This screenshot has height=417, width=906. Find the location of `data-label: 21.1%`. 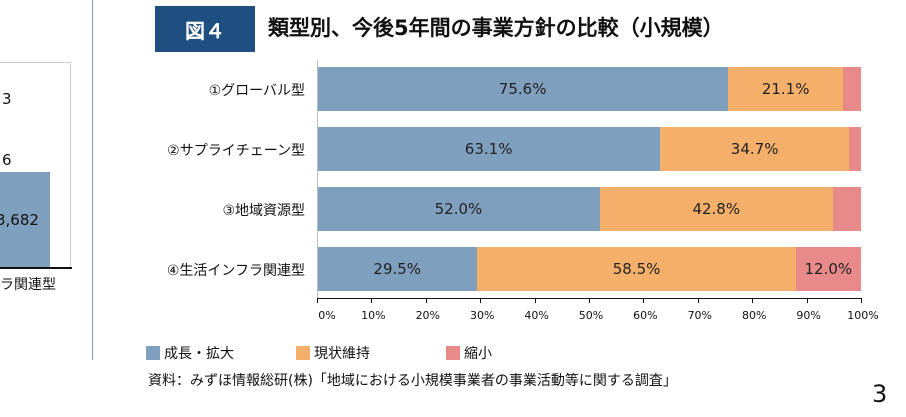

data-label: 21.1% is located at coordinates (785, 89).